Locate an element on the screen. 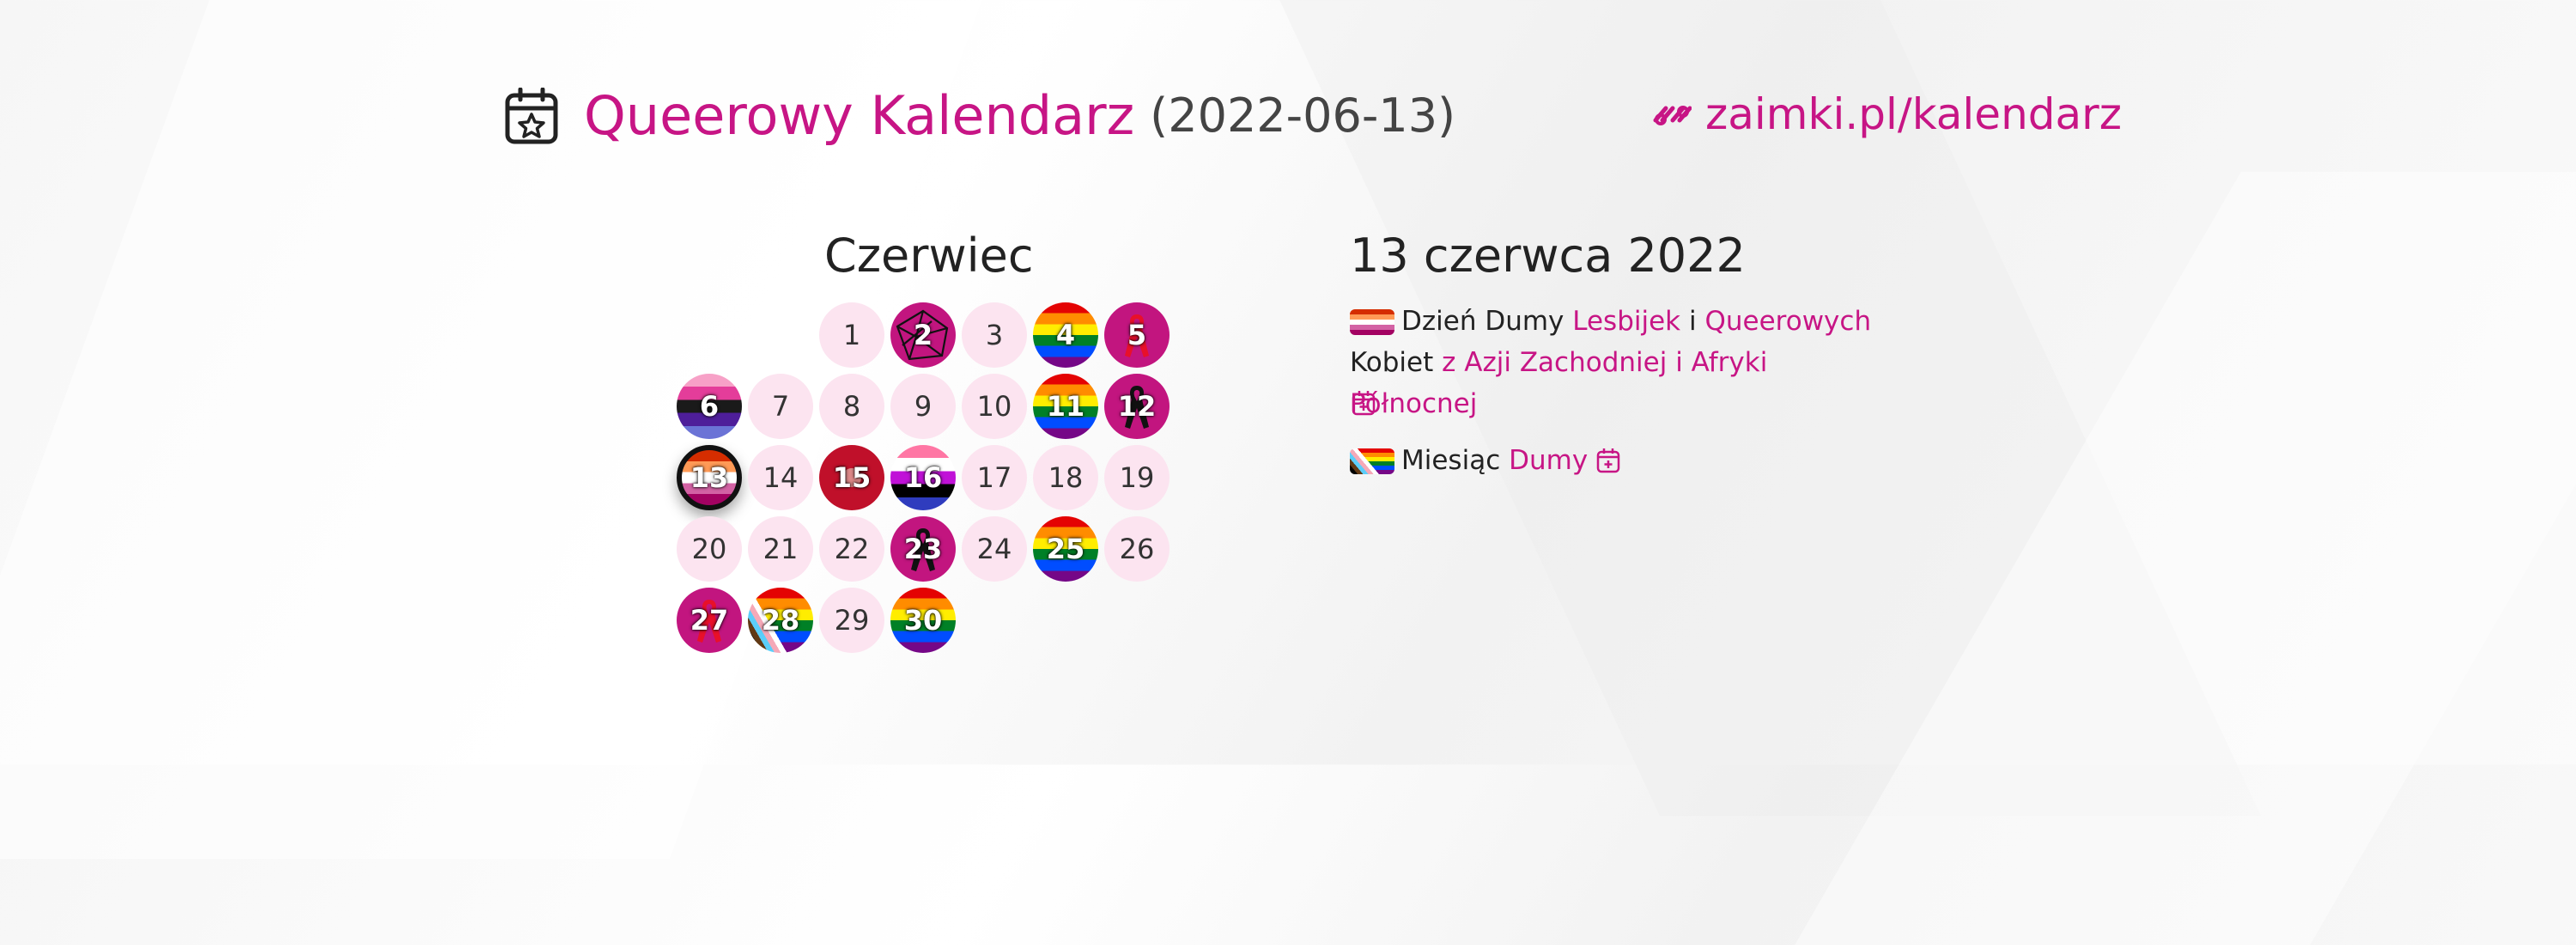 The width and height of the screenshot is (2576, 945). zaimki-logo-icon is located at coordinates (1672, 115).